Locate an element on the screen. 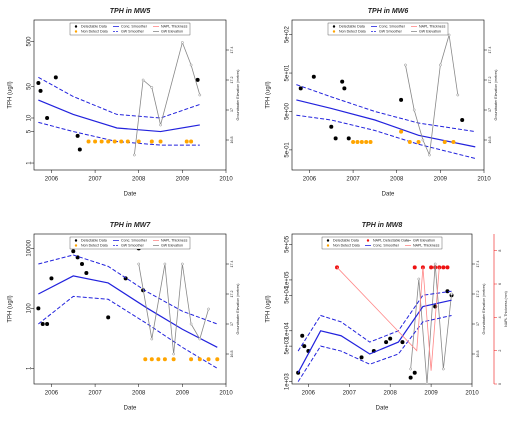 The width and height of the screenshot is (519, 429). legend-label: NAPL Detectable Data is located at coordinates (391, 240).